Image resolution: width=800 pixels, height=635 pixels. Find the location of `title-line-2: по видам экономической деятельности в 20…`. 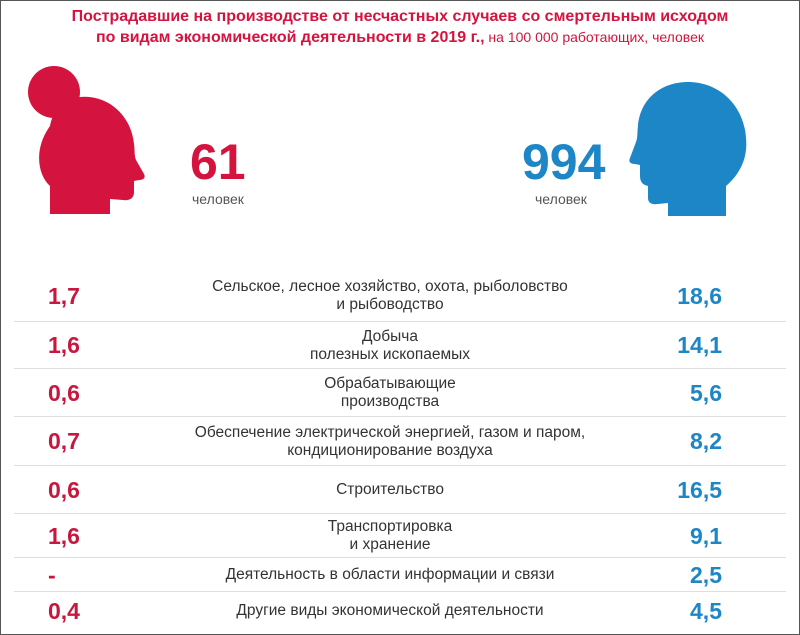

title-line-2: по видам экономической деятельности в 20… is located at coordinates (290, 37).